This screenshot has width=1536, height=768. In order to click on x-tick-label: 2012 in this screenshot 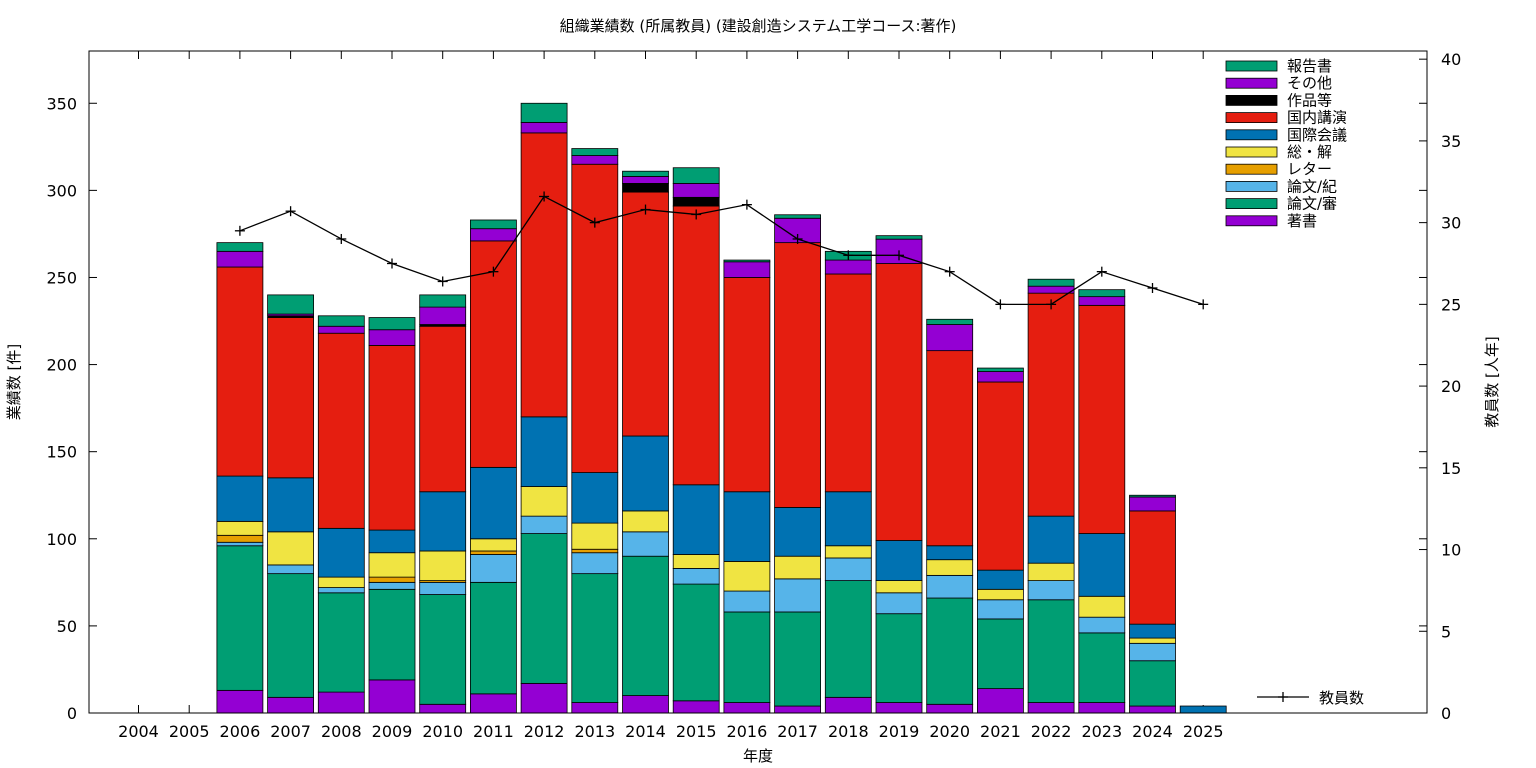, I will do `click(544, 731)`.